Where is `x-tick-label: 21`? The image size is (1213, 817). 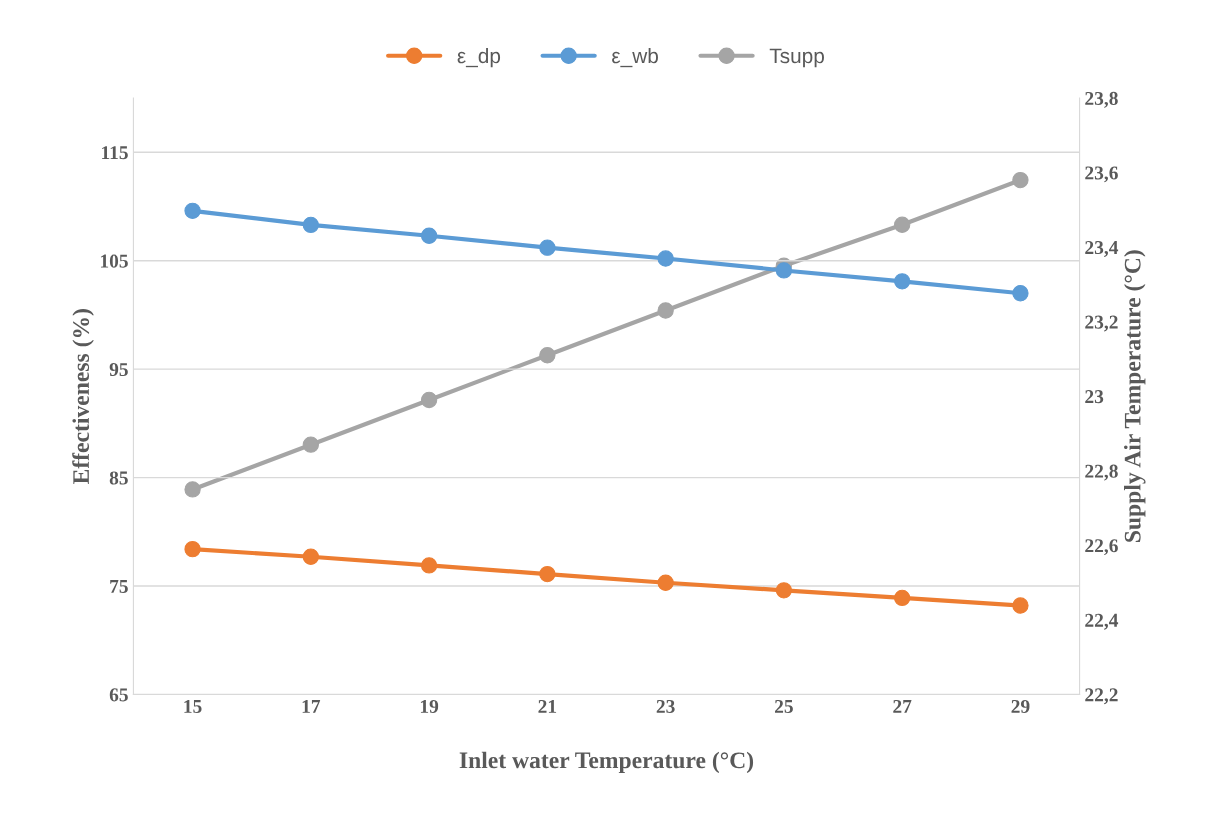 x-tick-label: 21 is located at coordinates (547, 706).